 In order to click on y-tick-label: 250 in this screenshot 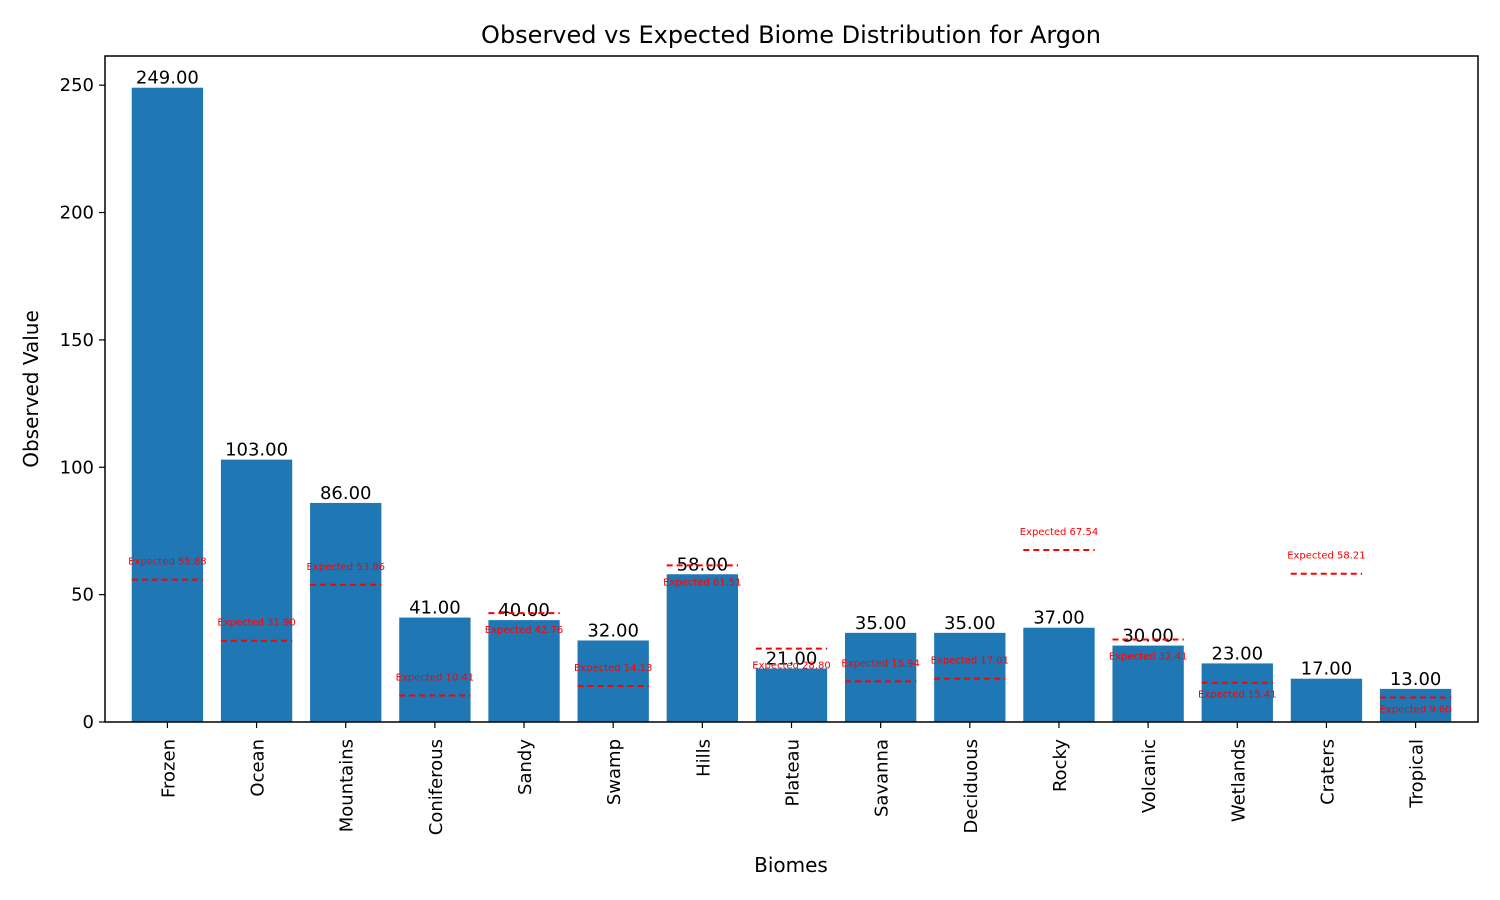, I will do `click(77, 85)`.